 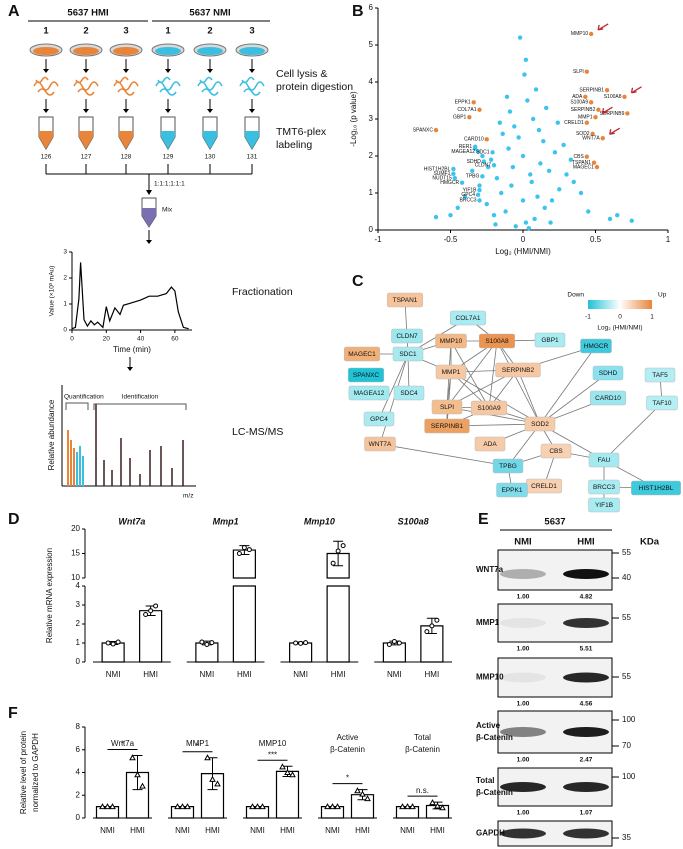 I want to click on point-label: SDHD, so click(x=474, y=162).